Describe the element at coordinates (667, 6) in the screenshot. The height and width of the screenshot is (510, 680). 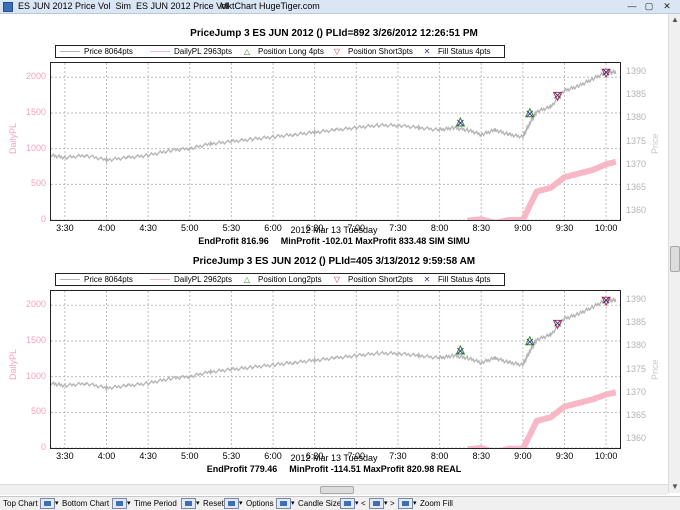
I see `close-button: ✕` at that location.